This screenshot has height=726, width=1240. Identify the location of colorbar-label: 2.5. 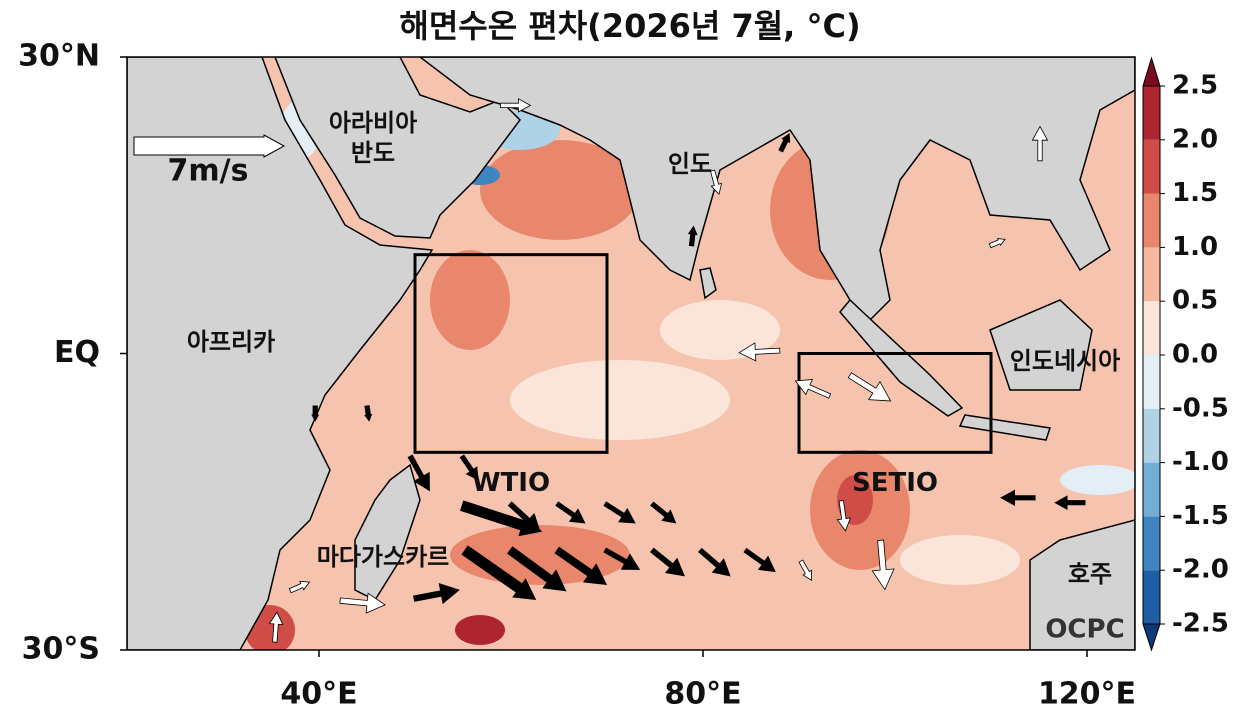
(1195, 86).